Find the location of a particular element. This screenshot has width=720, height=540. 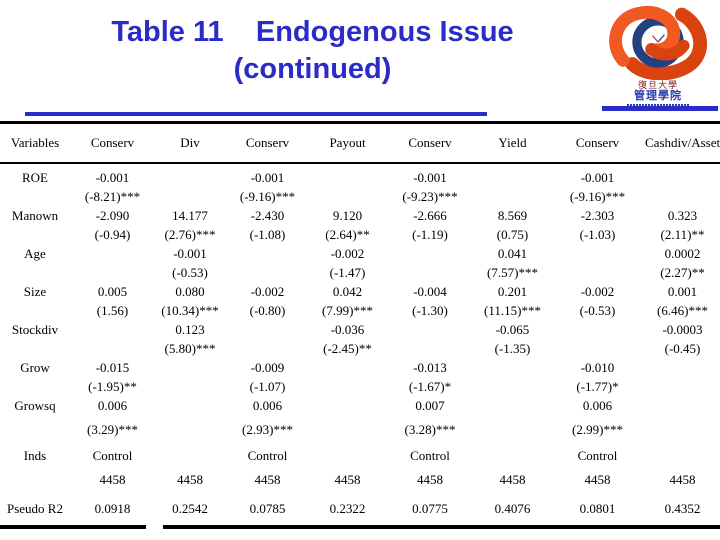

t-statistic-value: (2.27)** is located at coordinates (682, 272).